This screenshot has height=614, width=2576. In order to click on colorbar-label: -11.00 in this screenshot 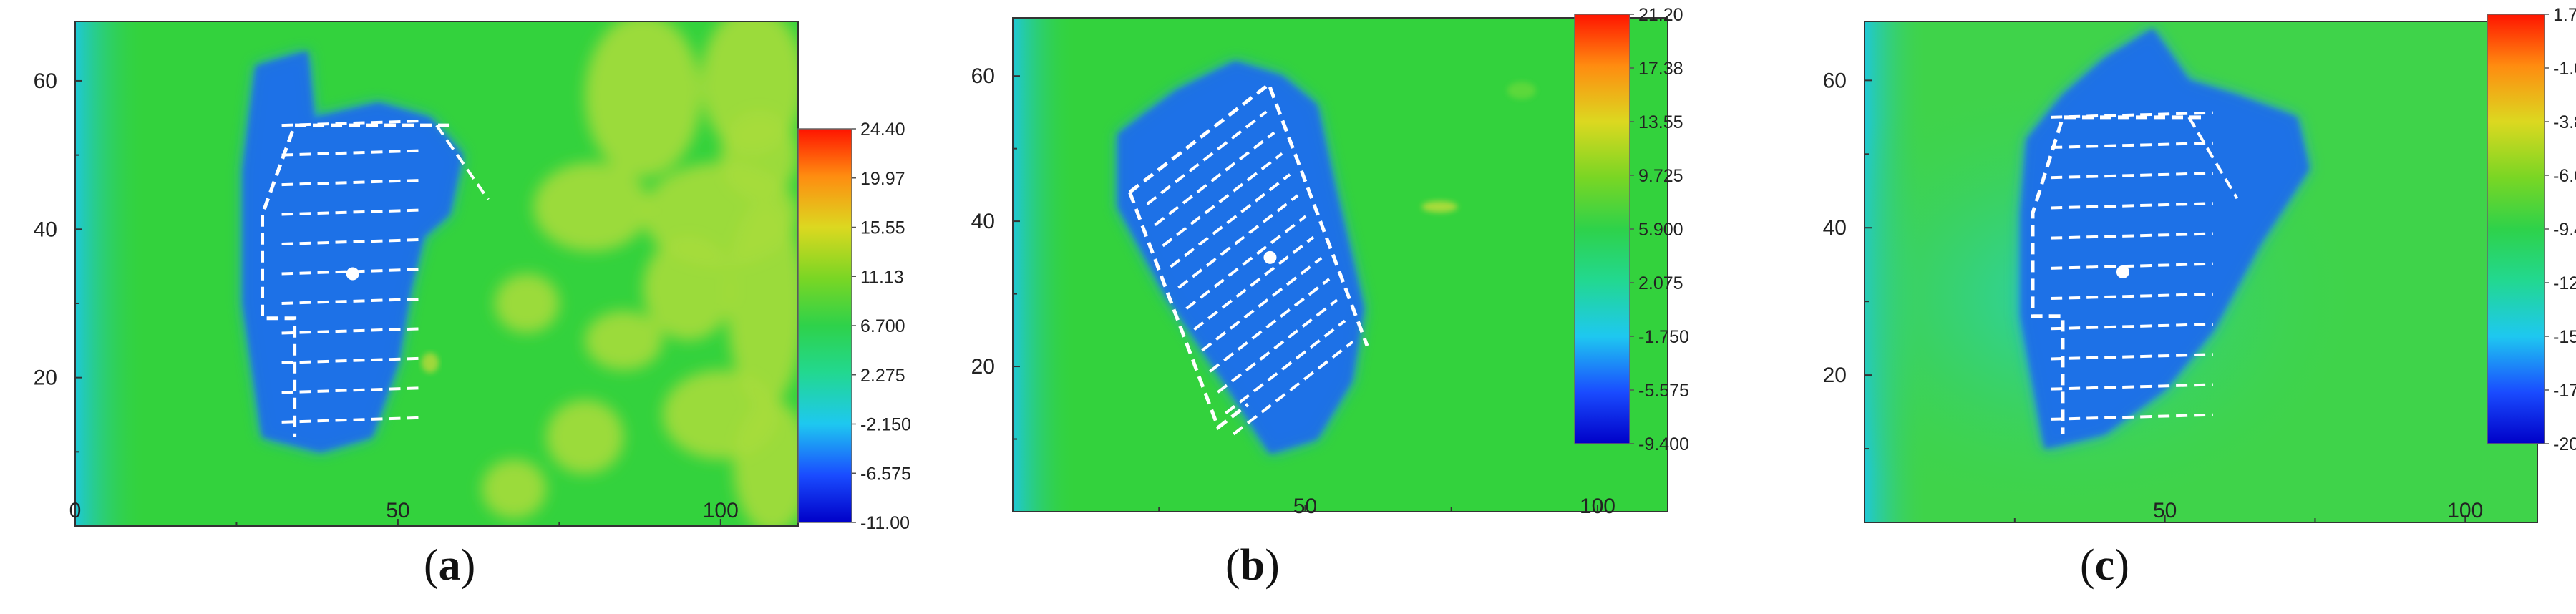, I will do `click(885, 523)`.